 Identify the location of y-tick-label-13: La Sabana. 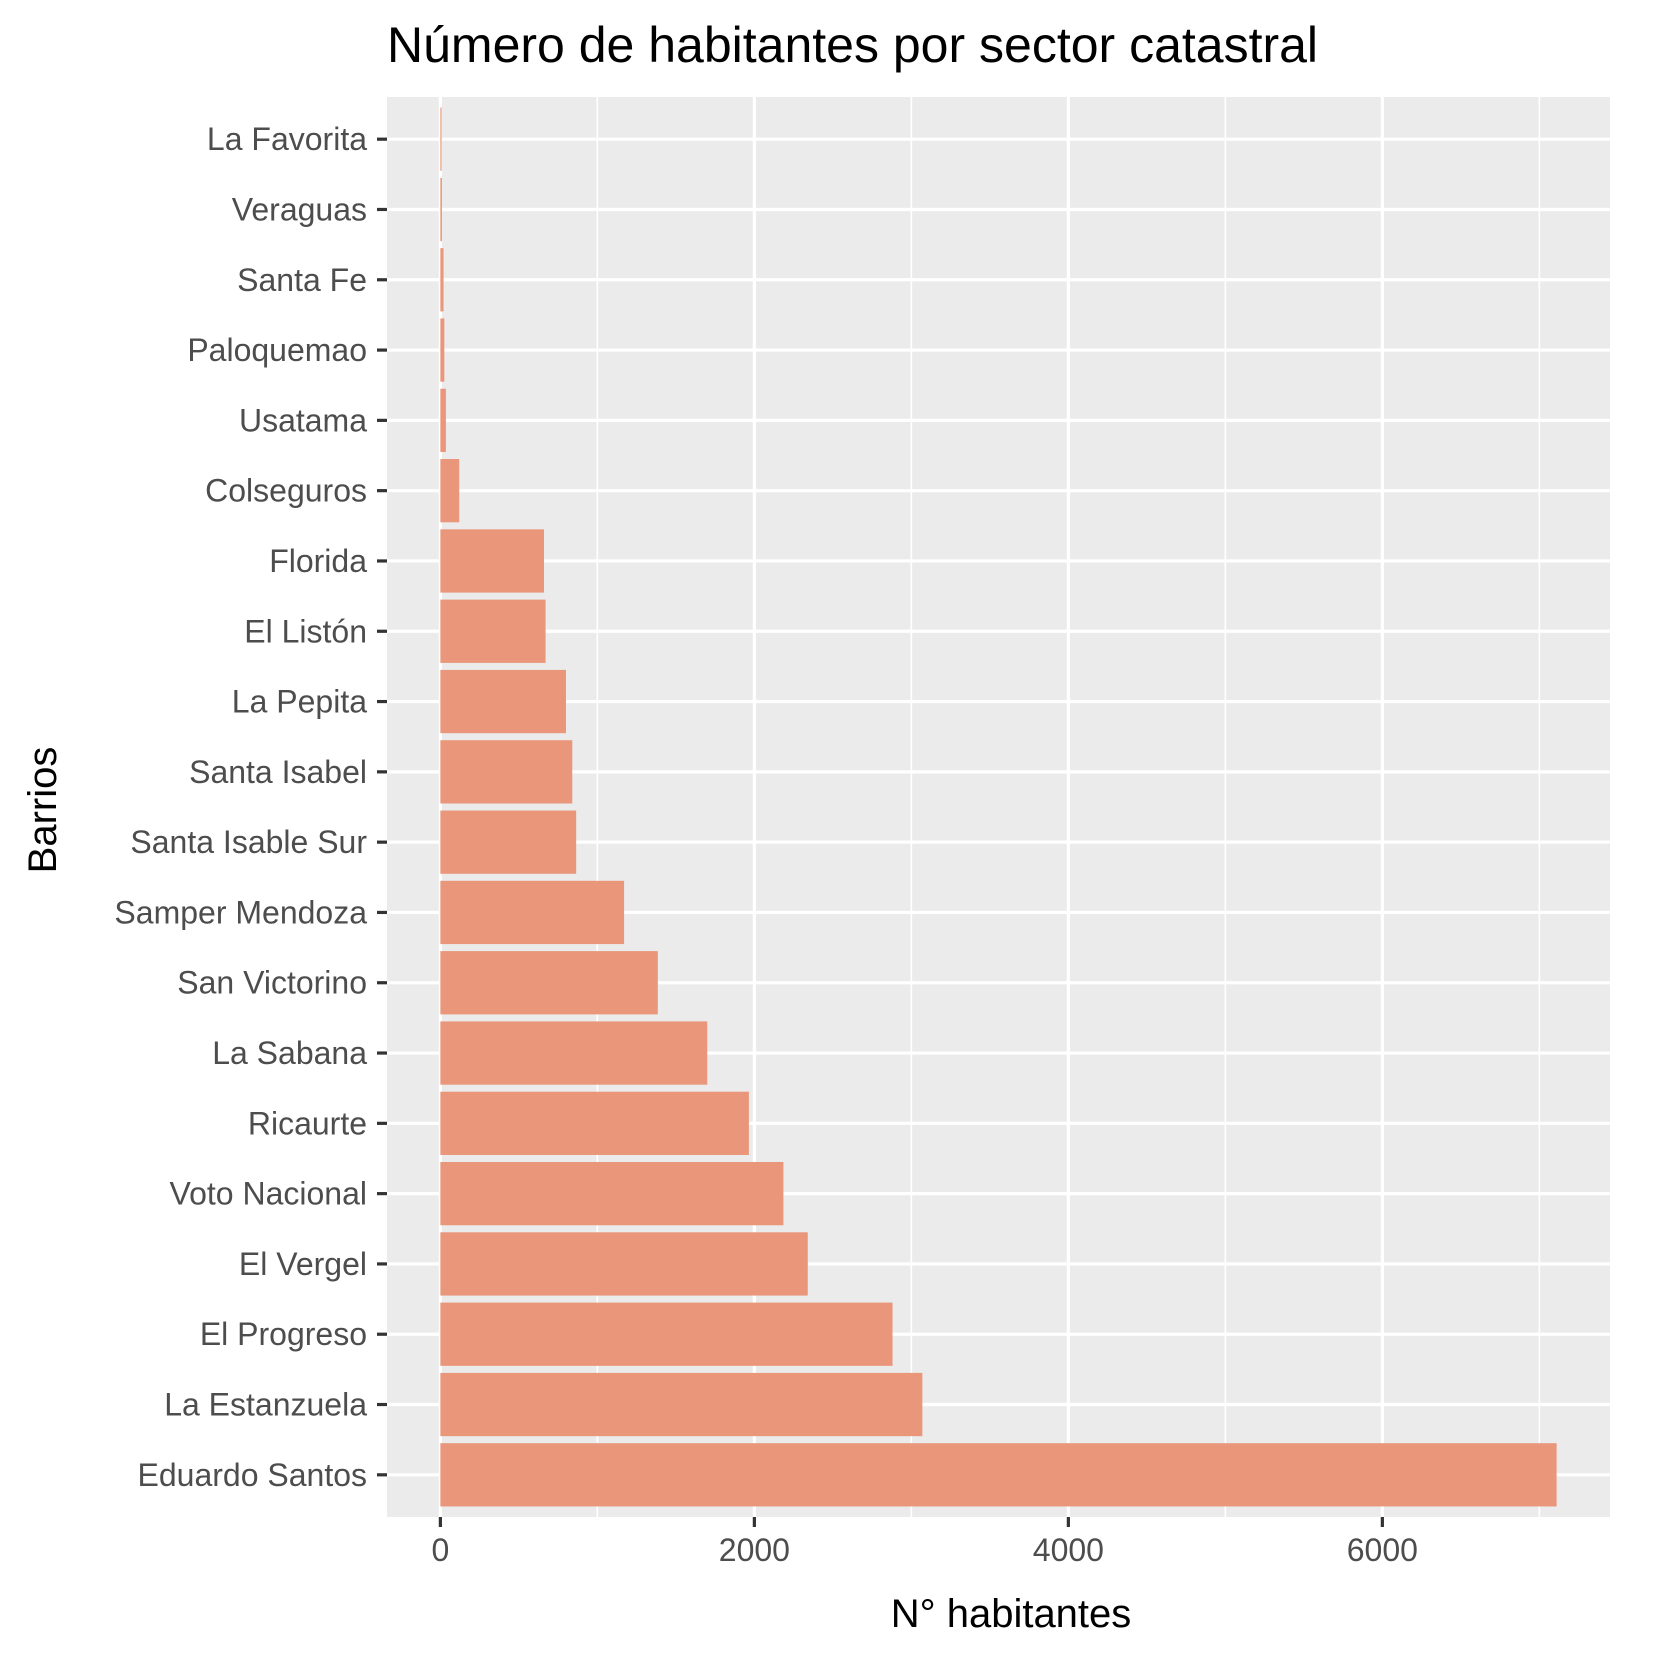
(289, 1053).